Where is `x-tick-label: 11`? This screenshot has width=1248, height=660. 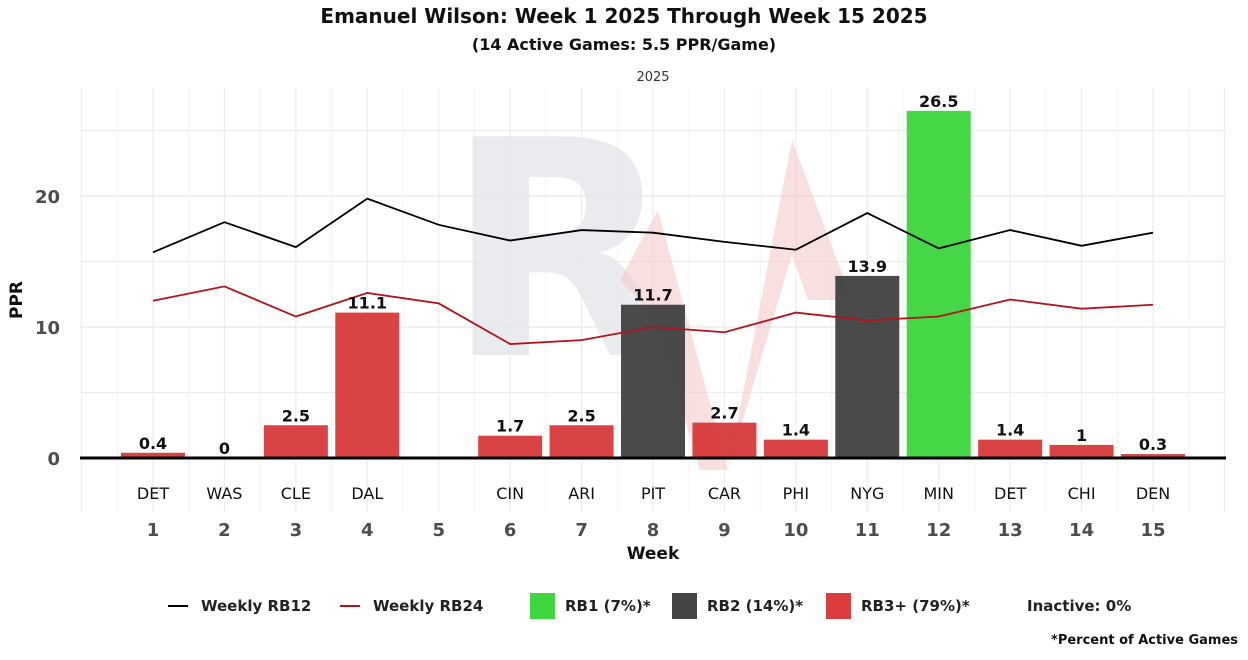
x-tick-label: 11 is located at coordinates (867, 530).